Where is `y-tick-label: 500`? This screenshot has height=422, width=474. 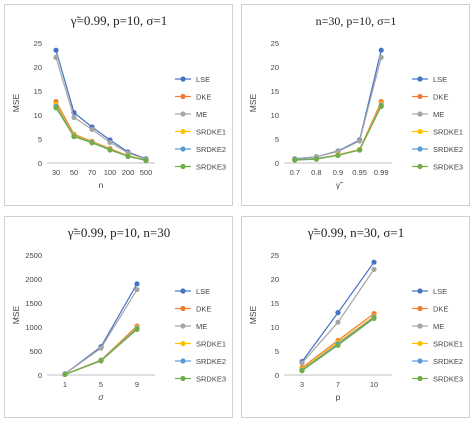 y-tick-label: 500 is located at coordinates (35, 351).